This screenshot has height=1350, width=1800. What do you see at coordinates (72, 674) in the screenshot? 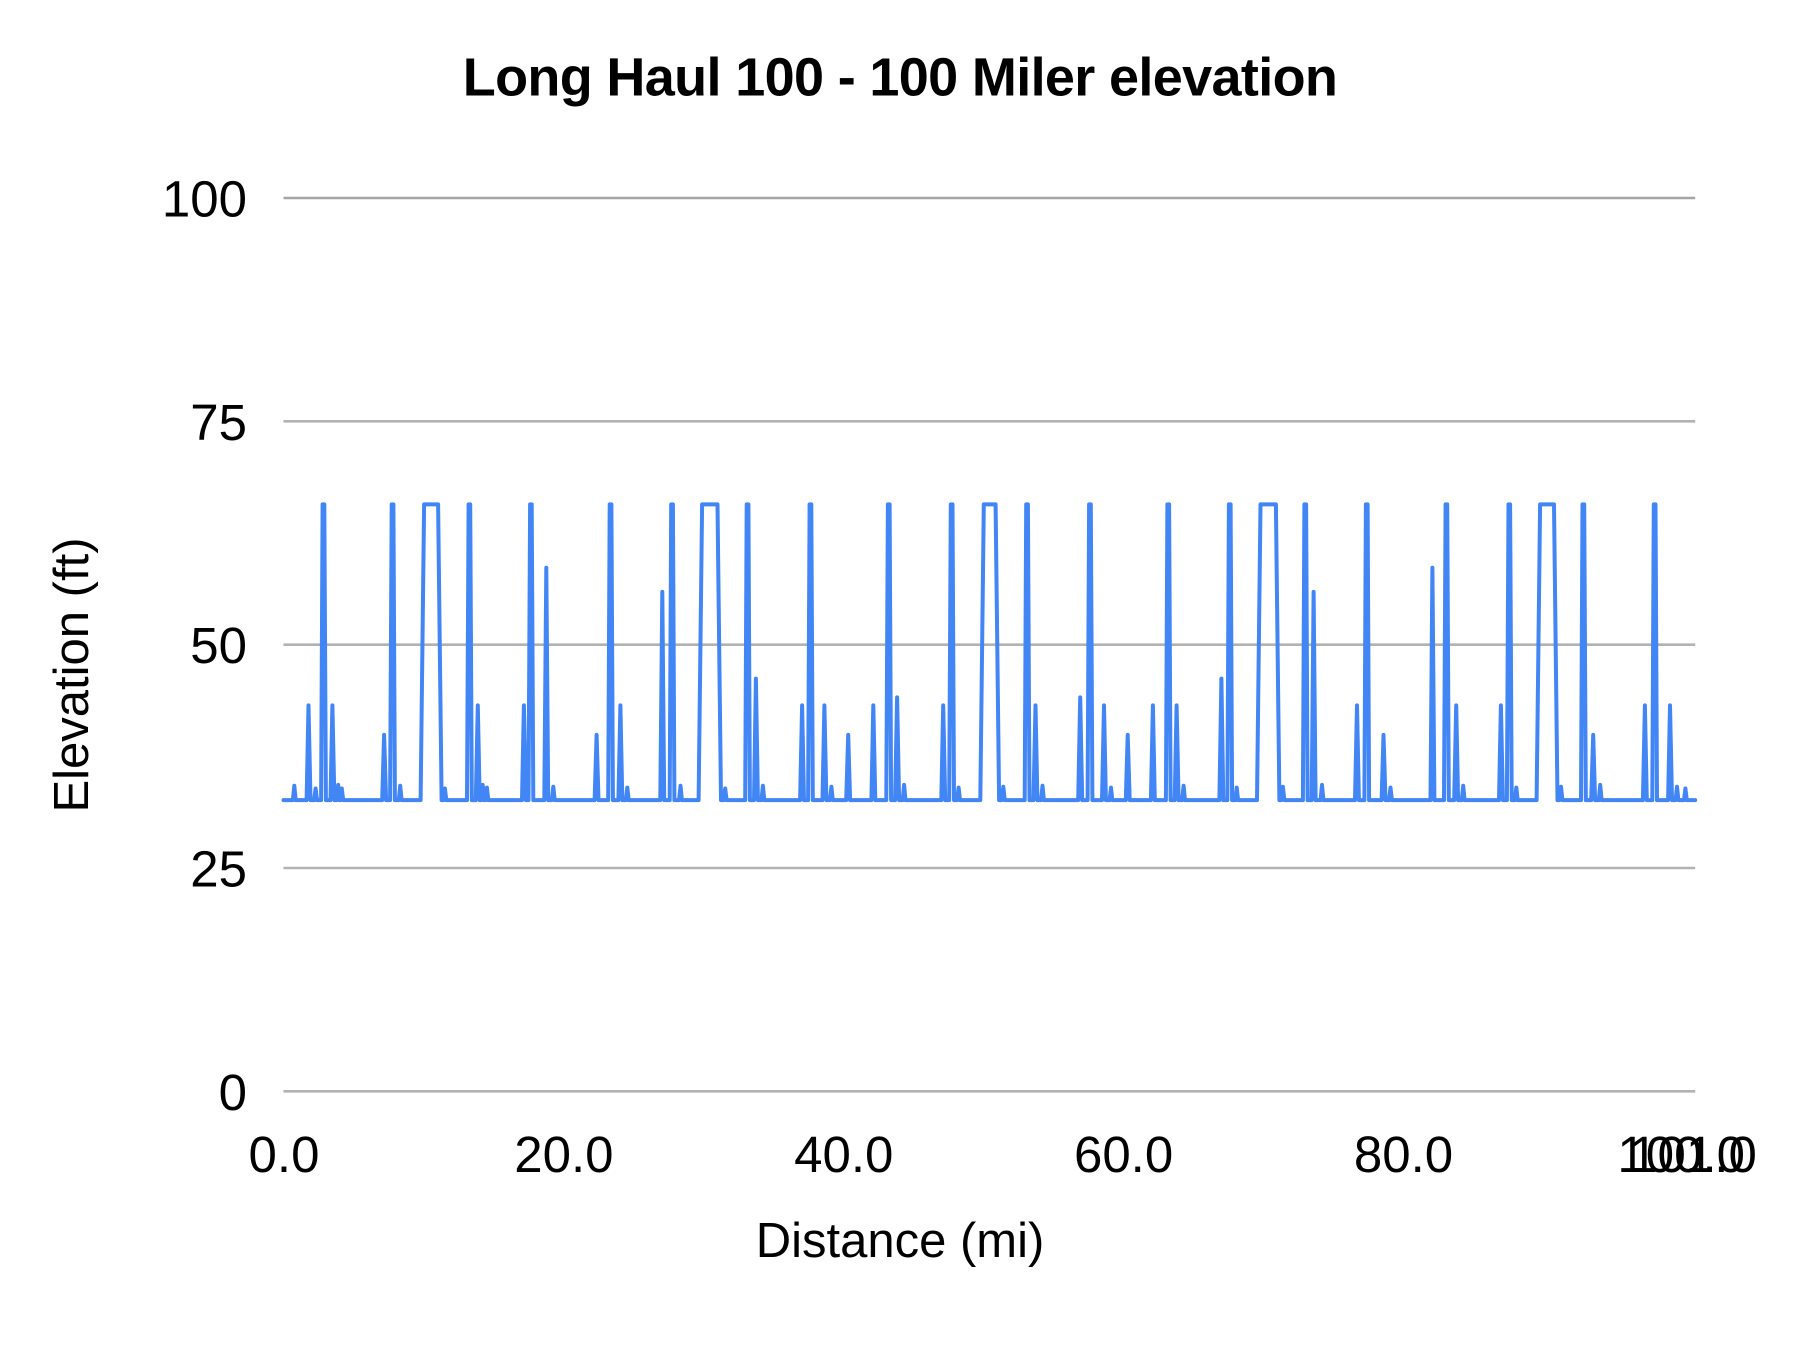
I see `svg-text: Elevation (ft)` at bounding box center [72, 674].